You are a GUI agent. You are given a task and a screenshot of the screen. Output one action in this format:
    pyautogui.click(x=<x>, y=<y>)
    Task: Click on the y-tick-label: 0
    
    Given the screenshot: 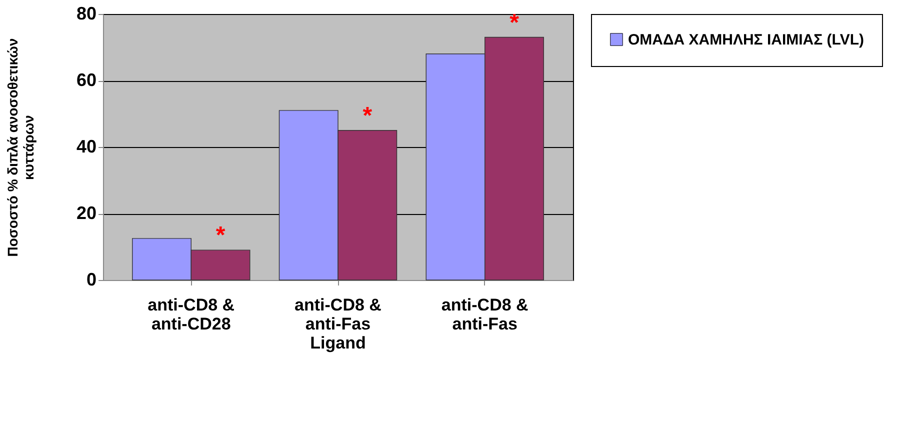 What is the action you would take?
    pyautogui.click(x=91, y=280)
    